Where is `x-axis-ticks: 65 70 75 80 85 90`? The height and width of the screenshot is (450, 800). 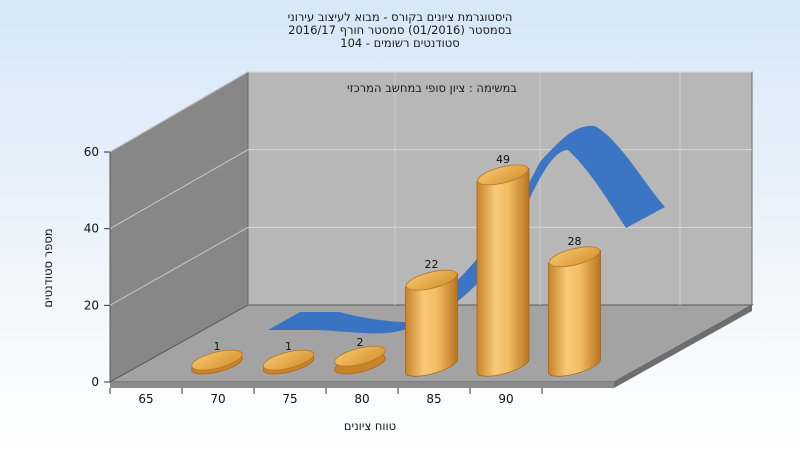
x-axis-ticks: 65 70 75 80 85 90 is located at coordinates (326, 397).